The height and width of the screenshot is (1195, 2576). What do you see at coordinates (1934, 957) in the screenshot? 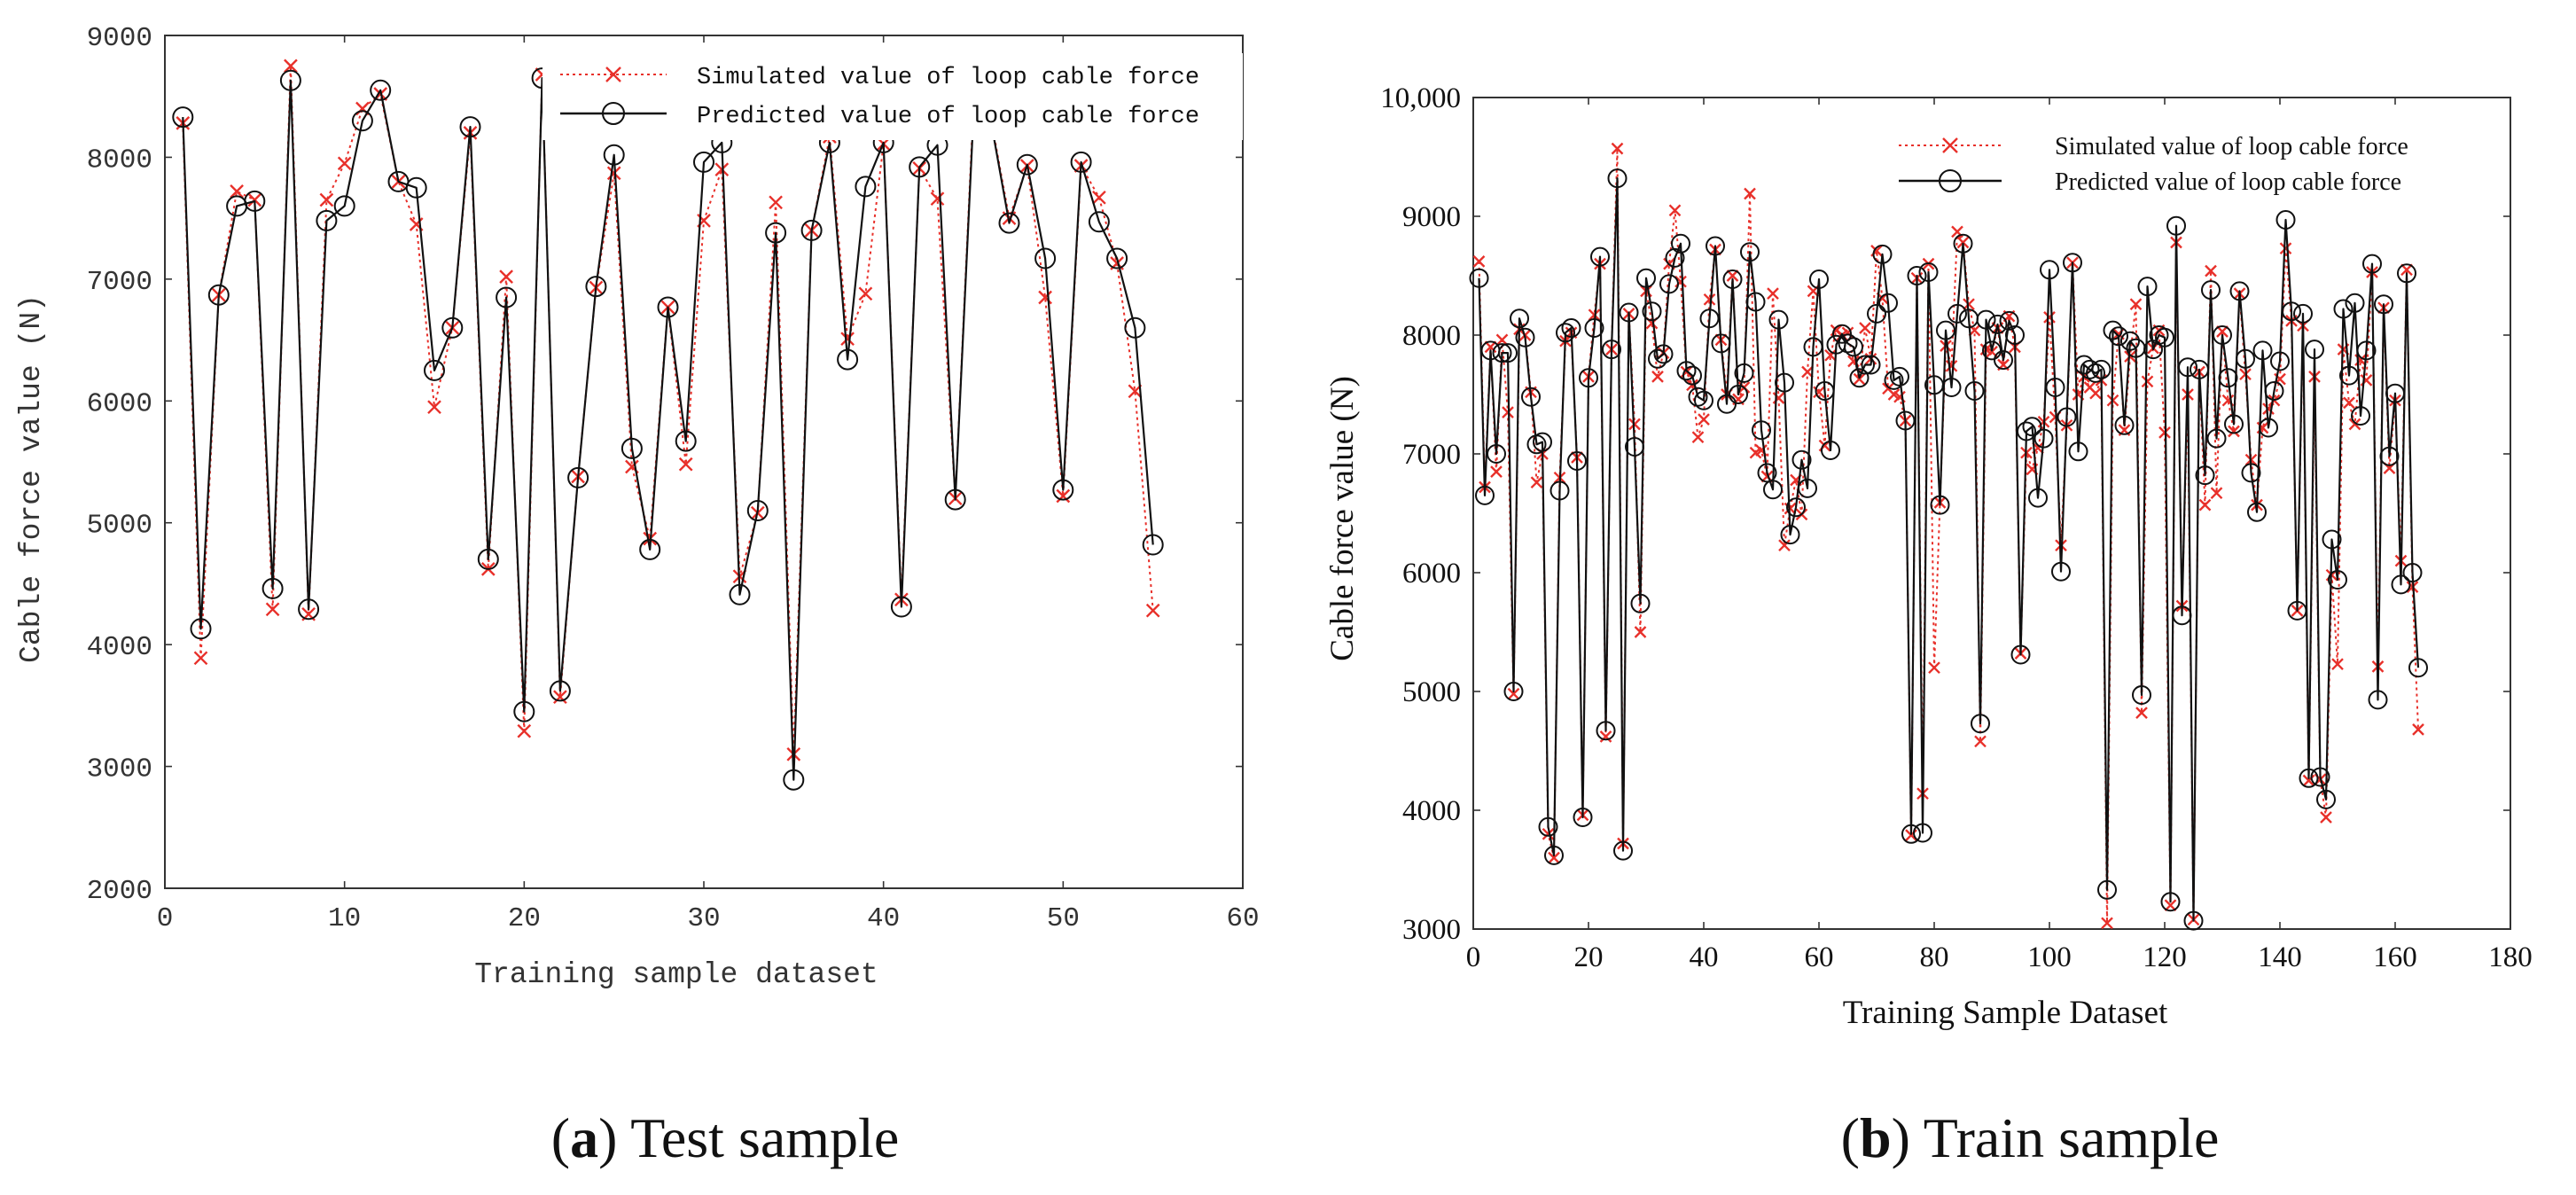
I see `x-tick-label: 80` at bounding box center [1934, 957].